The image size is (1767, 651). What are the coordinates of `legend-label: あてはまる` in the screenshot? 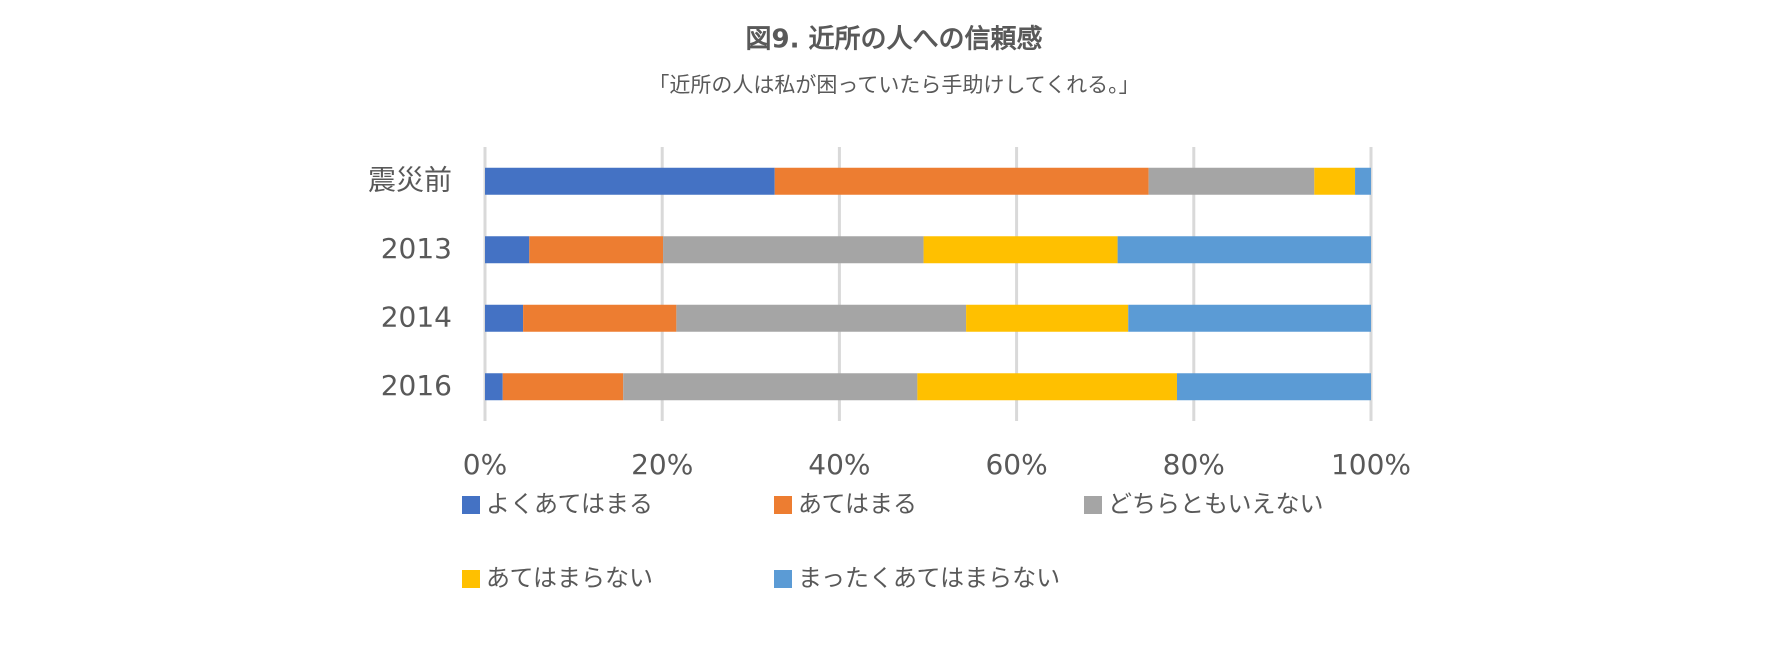 It's located at (857, 504).